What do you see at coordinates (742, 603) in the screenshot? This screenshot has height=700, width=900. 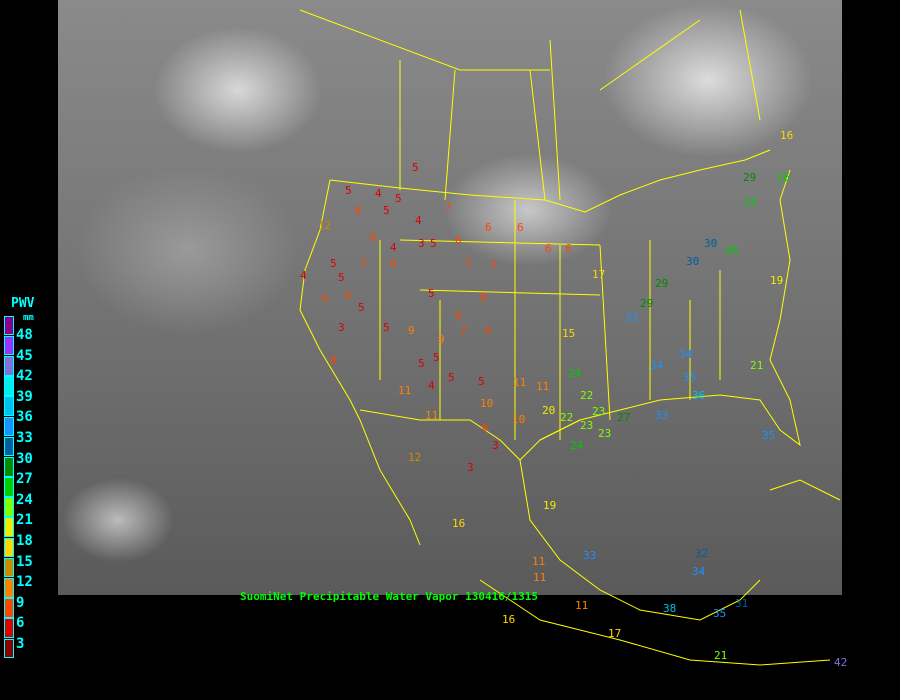 I see `station-pwv-value: 31` at bounding box center [742, 603].